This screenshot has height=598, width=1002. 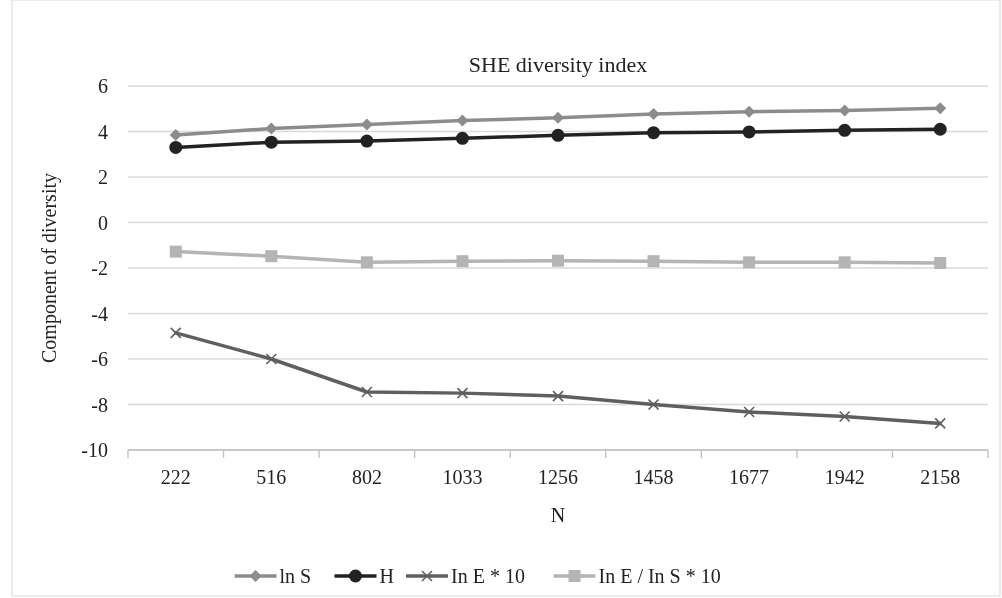 I want to click on y-tick-label: -2, so click(x=99, y=268).